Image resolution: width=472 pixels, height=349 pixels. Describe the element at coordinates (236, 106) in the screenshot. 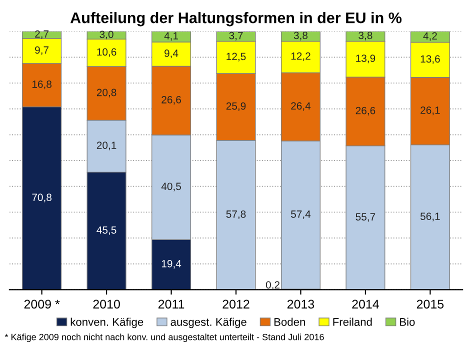

I see `data-label: 25,9` at that location.